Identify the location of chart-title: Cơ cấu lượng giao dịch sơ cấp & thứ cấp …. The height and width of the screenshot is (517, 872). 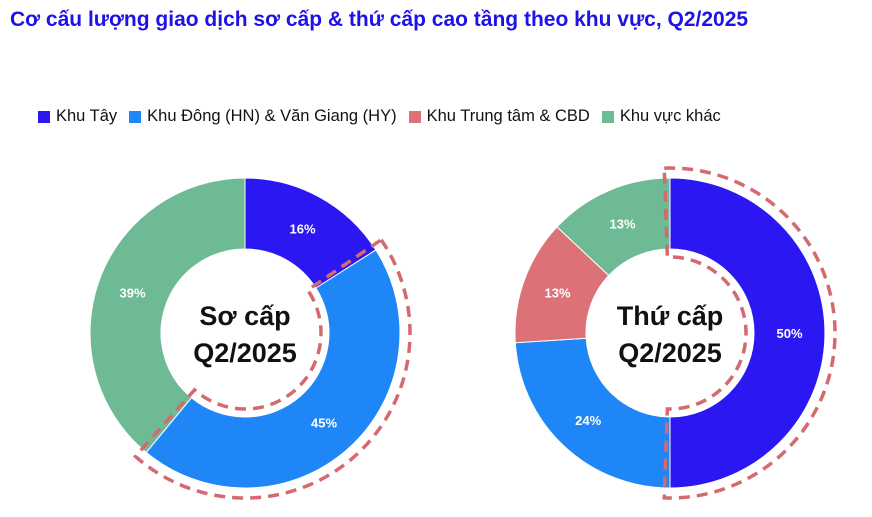
(379, 19).